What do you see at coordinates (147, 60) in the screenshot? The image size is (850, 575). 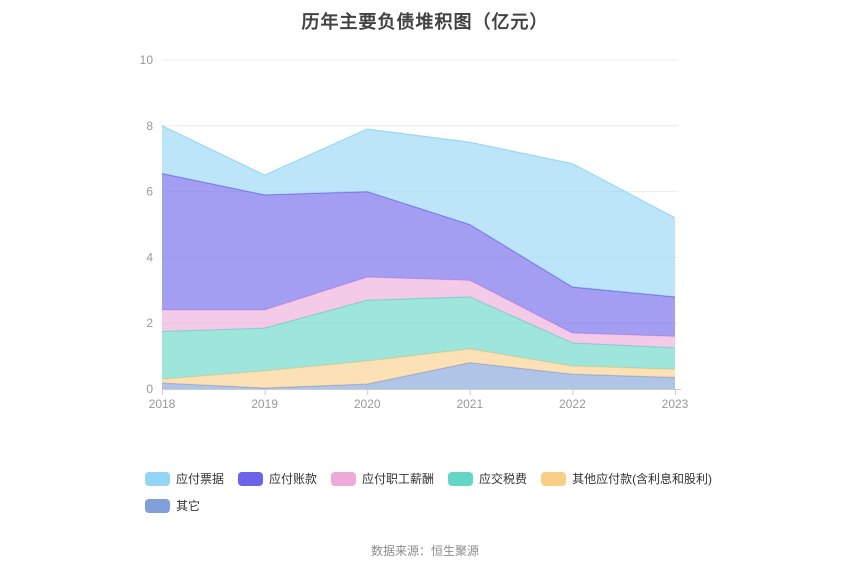 I see `y-axis-label-10: 10` at bounding box center [147, 60].